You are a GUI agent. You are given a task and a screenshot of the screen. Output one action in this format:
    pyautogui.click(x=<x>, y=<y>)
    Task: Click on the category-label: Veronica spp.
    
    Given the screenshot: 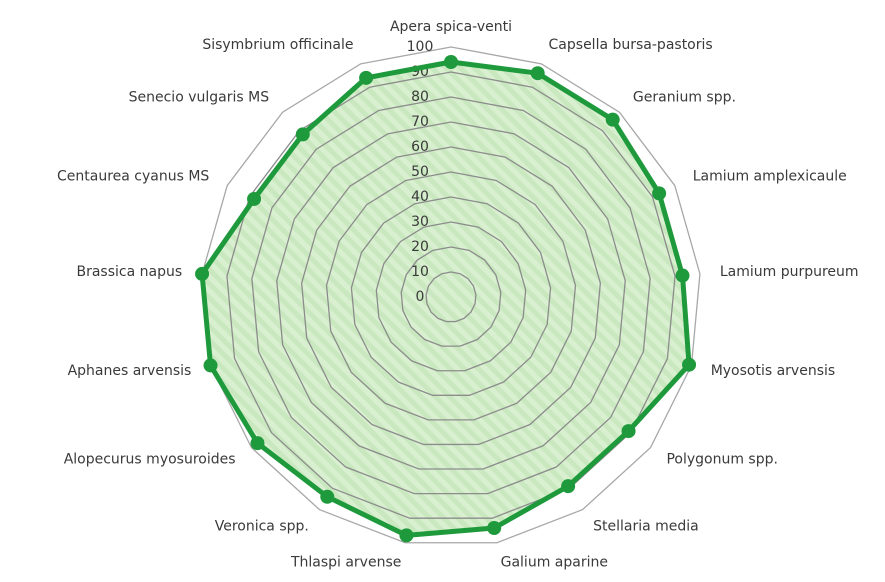 What is the action you would take?
    pyautogui.click(x=262, y=527)
    